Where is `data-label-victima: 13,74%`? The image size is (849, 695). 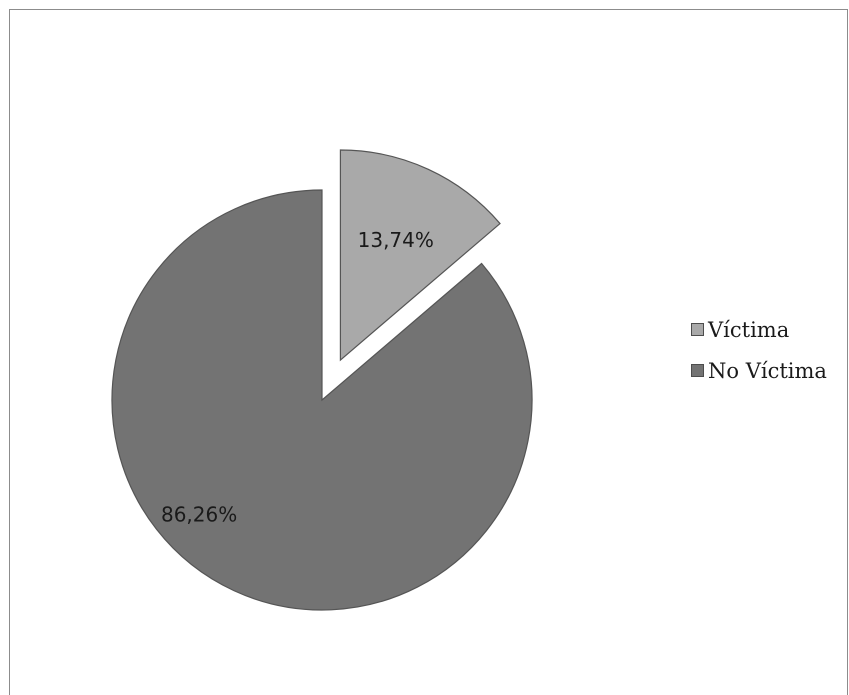
data-label-victima: 13,74% is located at coordinates (396, 240).